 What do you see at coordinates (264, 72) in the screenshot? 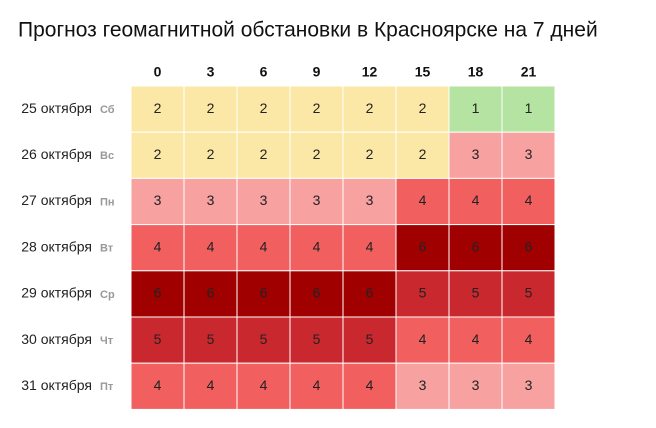
I see `column-header: 6` at bounding box center [264, 72].